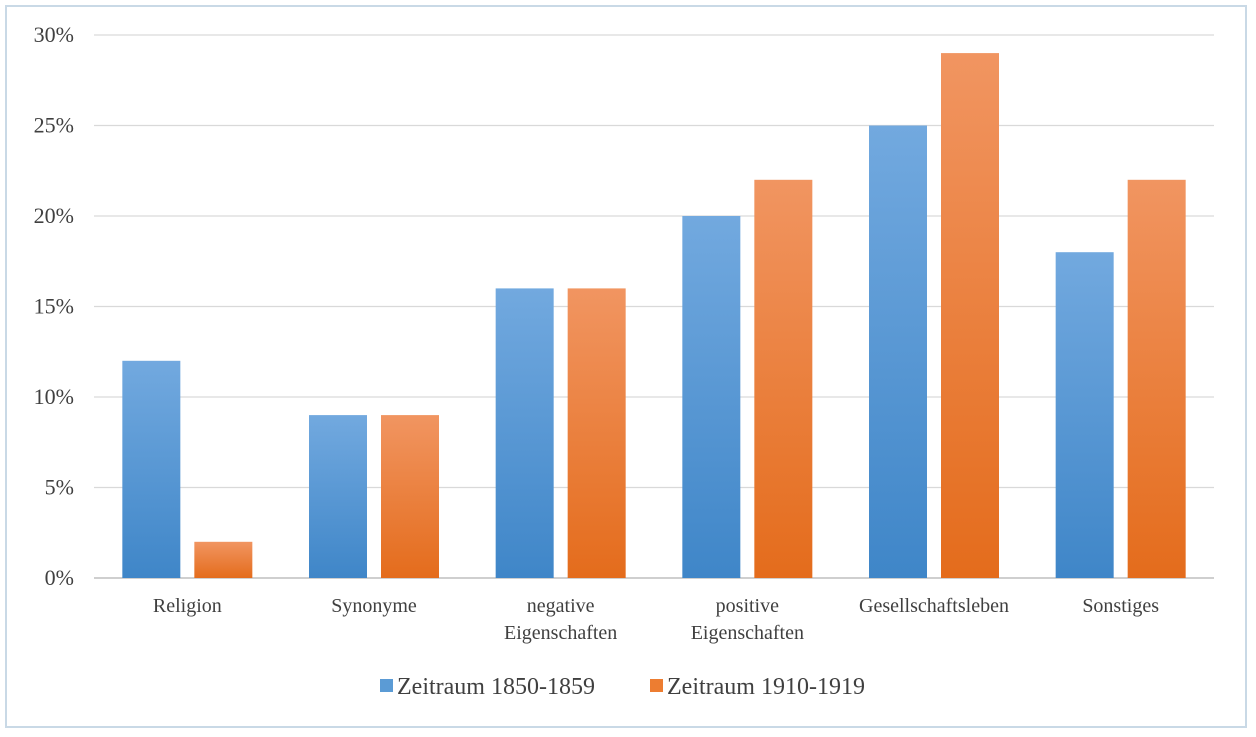 Image resolution: width=1256 pixels, height=737 pixels. What do you see at coordinates (54, 396) in the screenshot?
I see `y-tick-label: 10%` at bounding box center [54, 396].